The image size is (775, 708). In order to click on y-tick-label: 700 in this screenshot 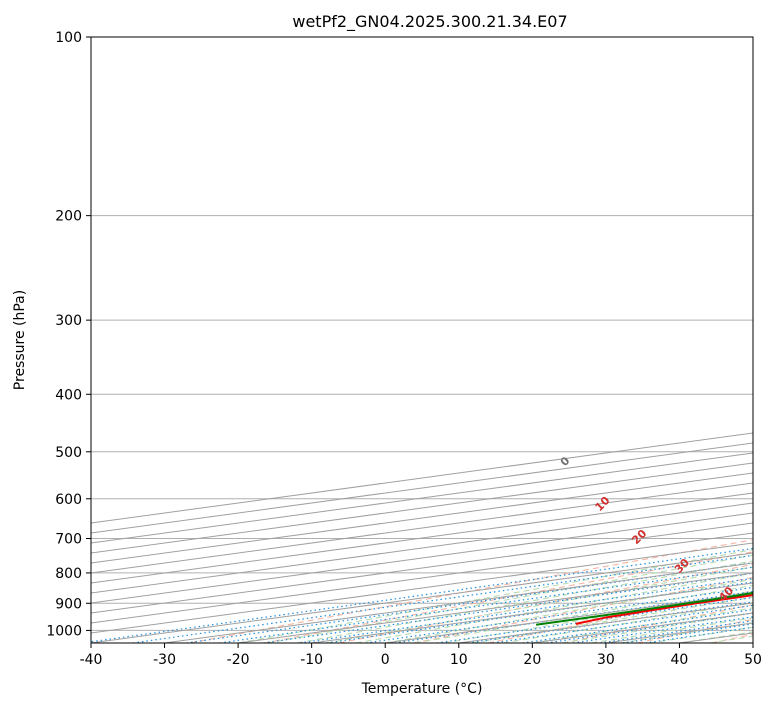, I will do `click(68, 540)`.